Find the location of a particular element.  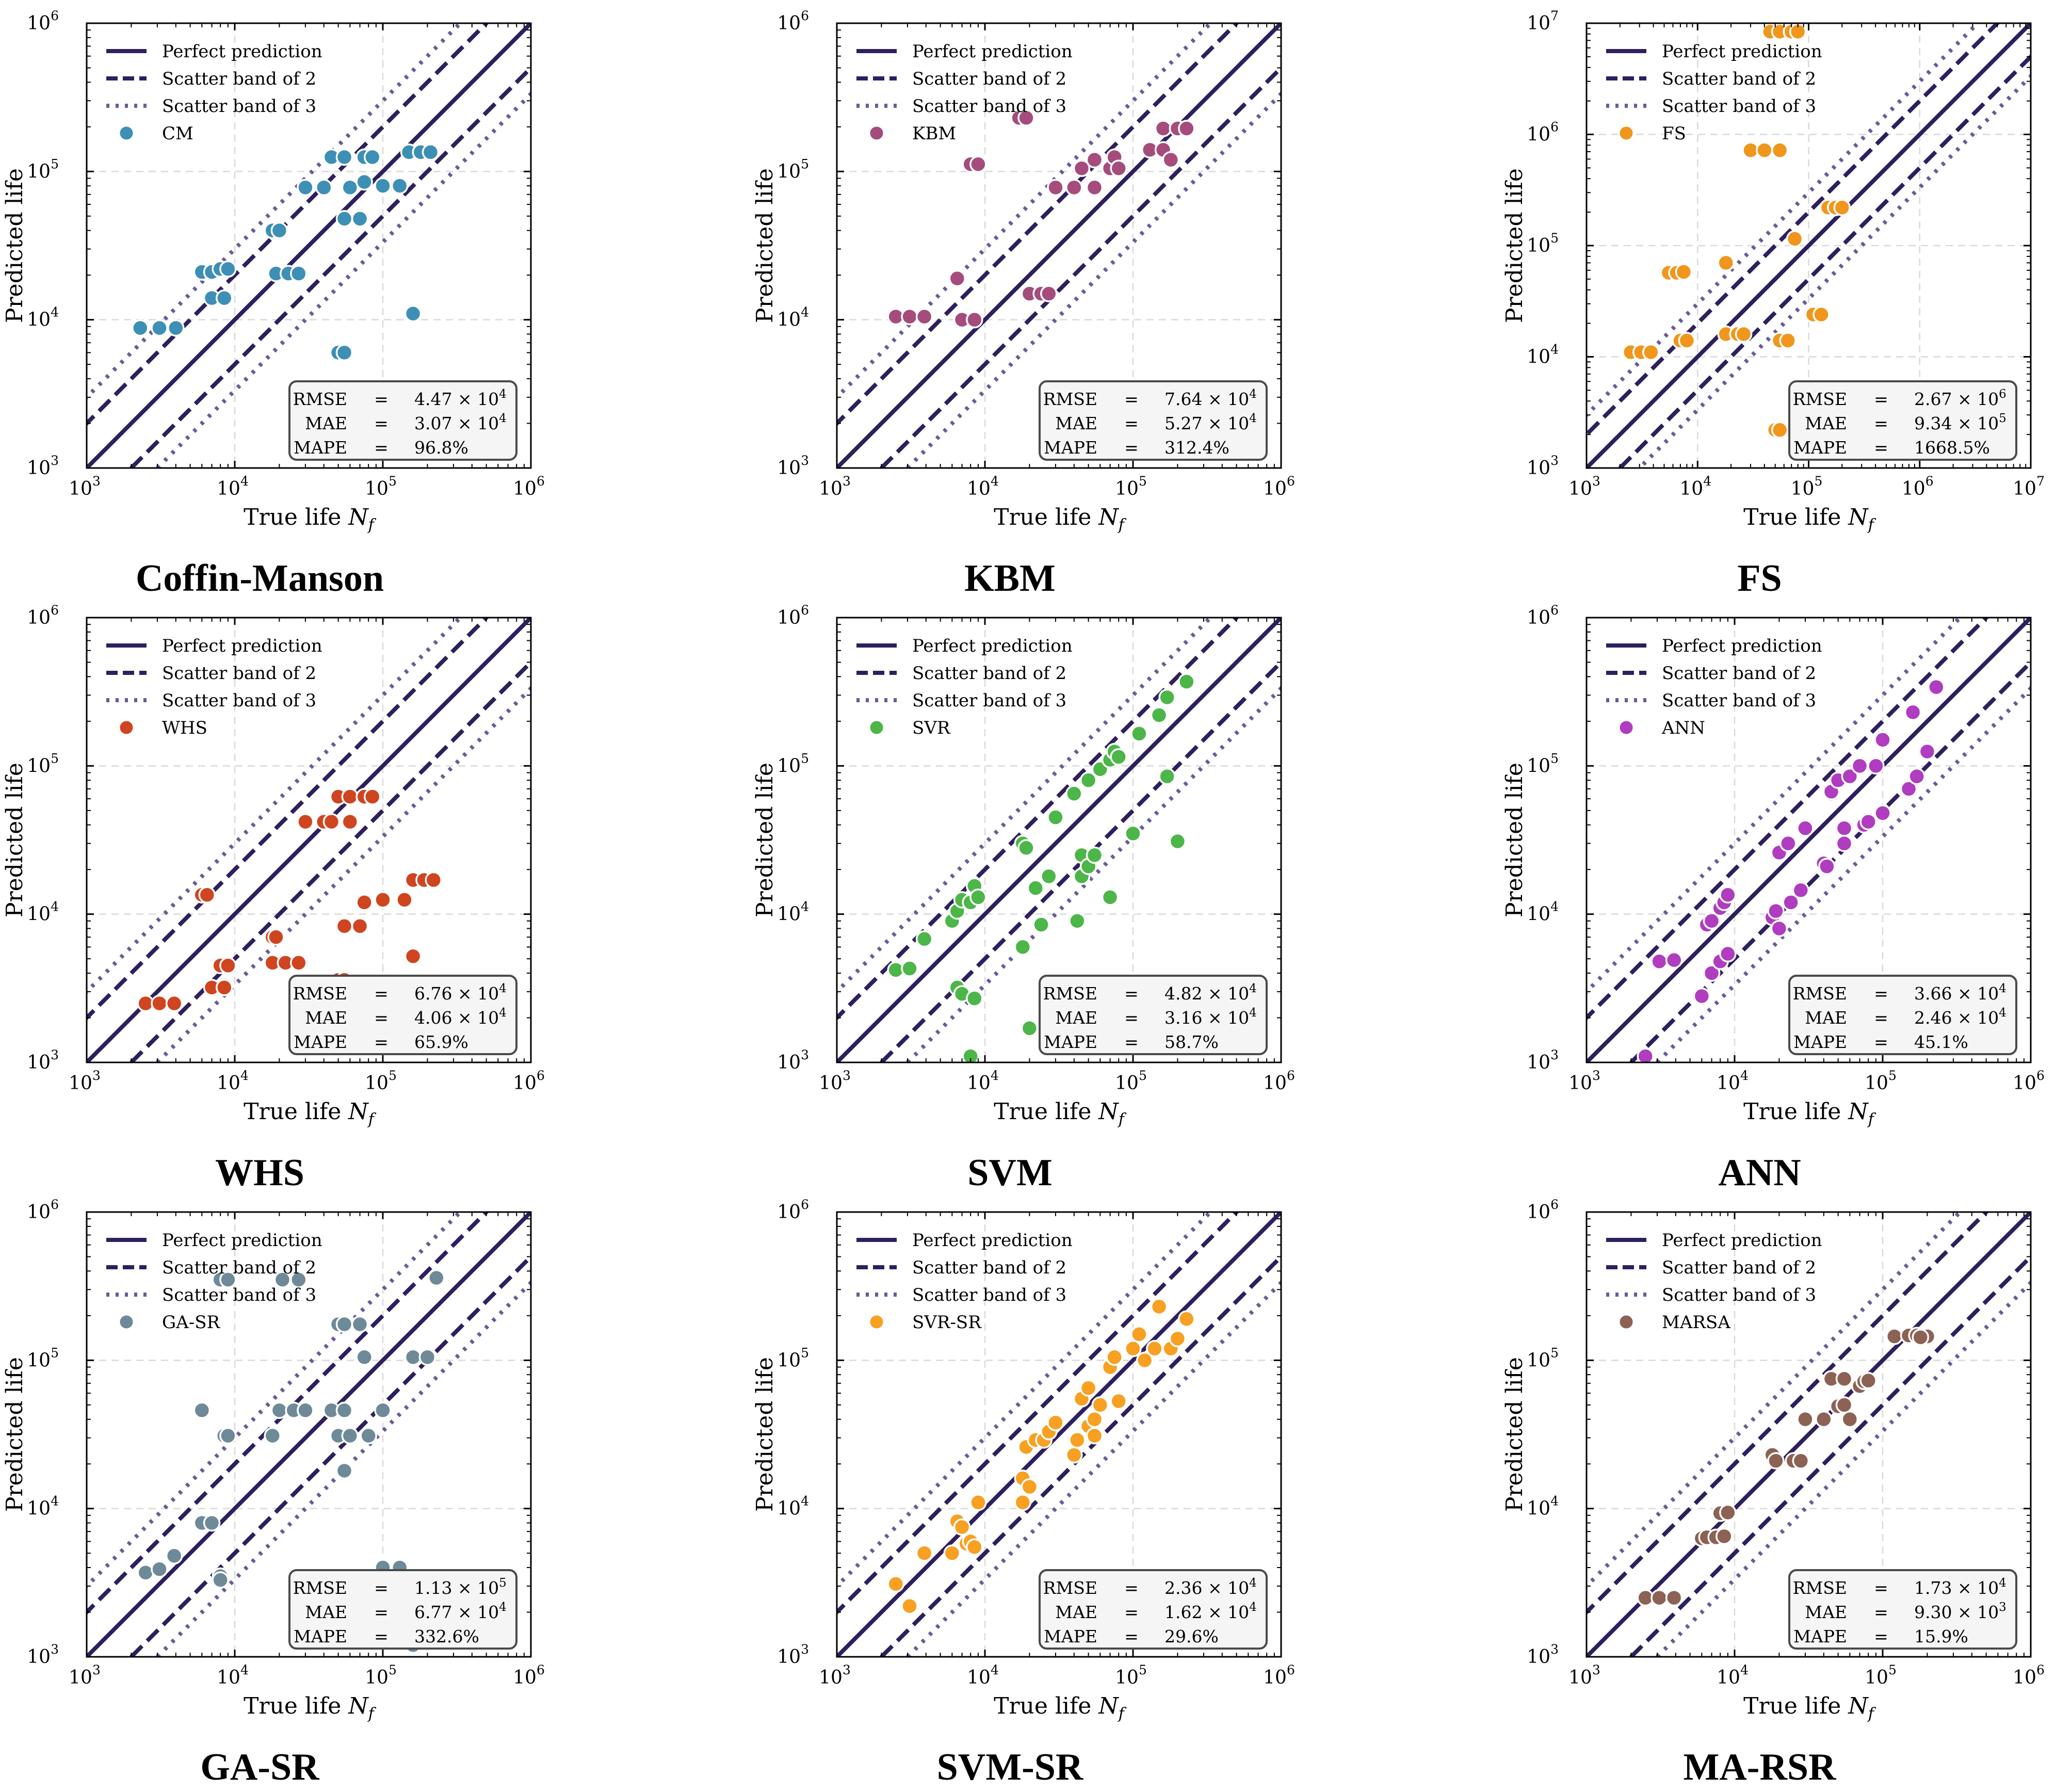

subplot-title: WHS is located at coordinates (259, 1173).